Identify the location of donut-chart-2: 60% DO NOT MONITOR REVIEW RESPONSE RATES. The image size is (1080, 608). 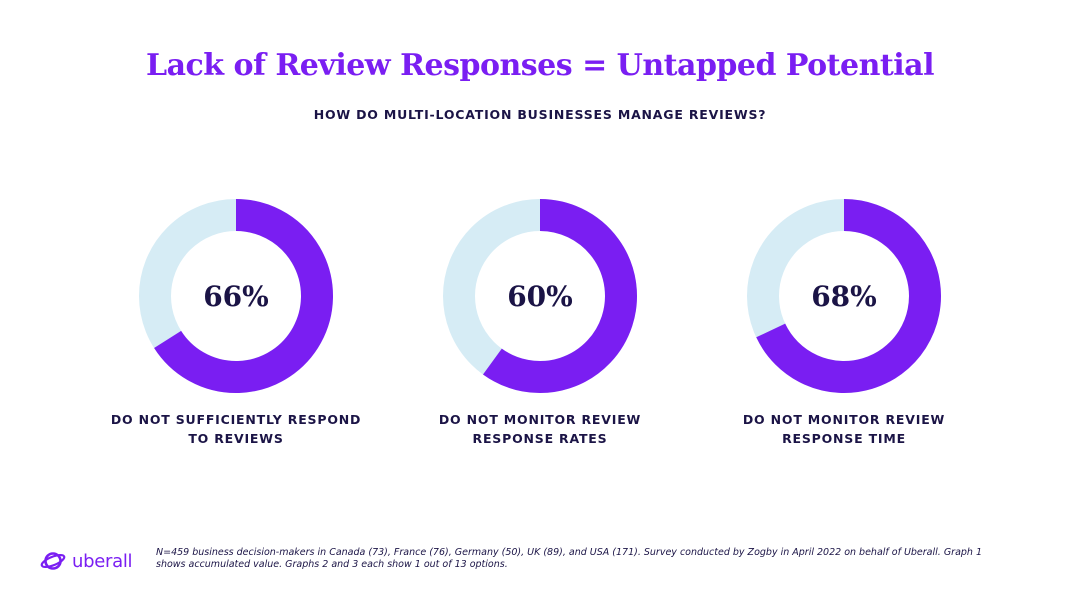
(540, 322).